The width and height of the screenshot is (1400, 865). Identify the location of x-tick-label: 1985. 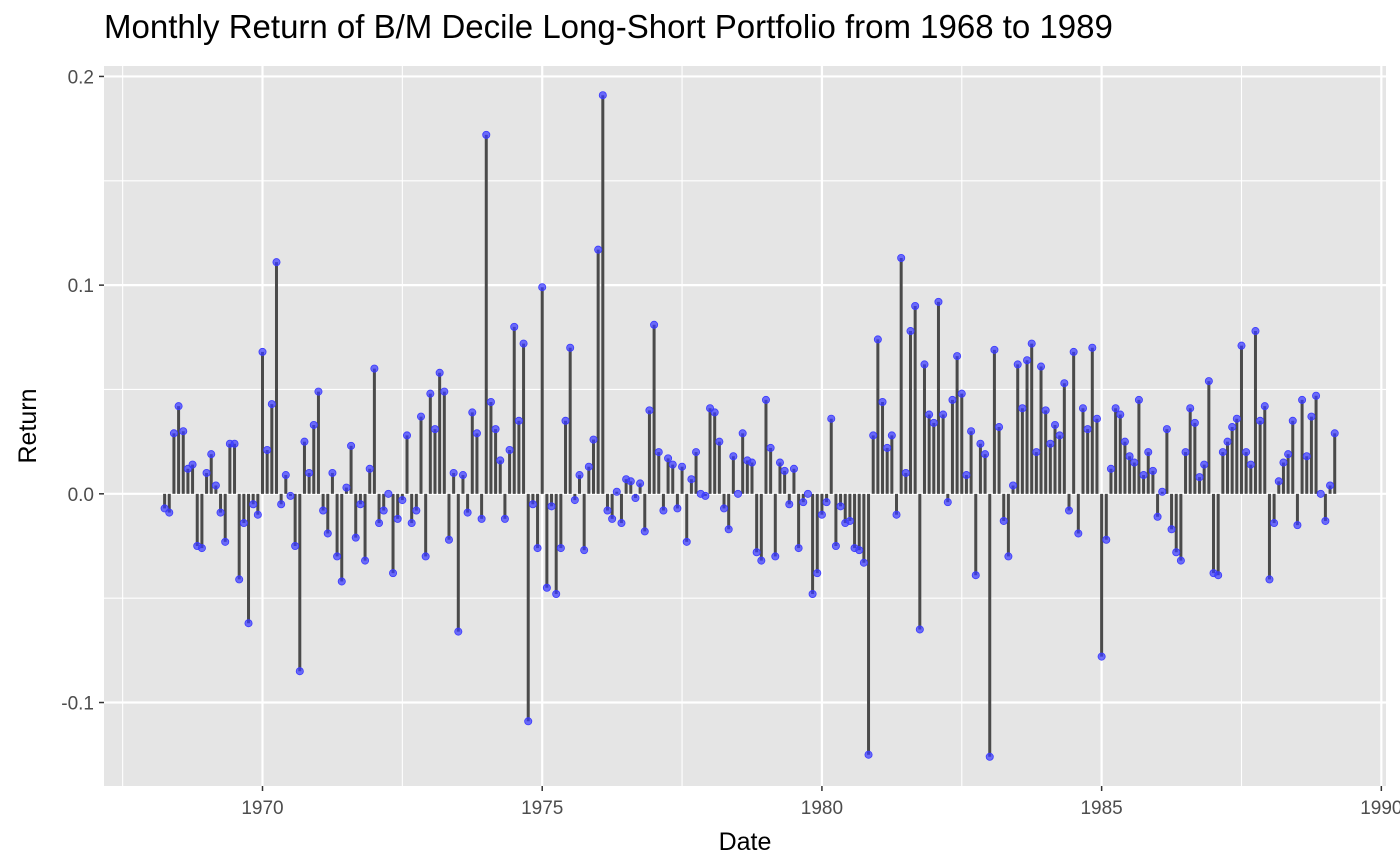
(1101, 808).